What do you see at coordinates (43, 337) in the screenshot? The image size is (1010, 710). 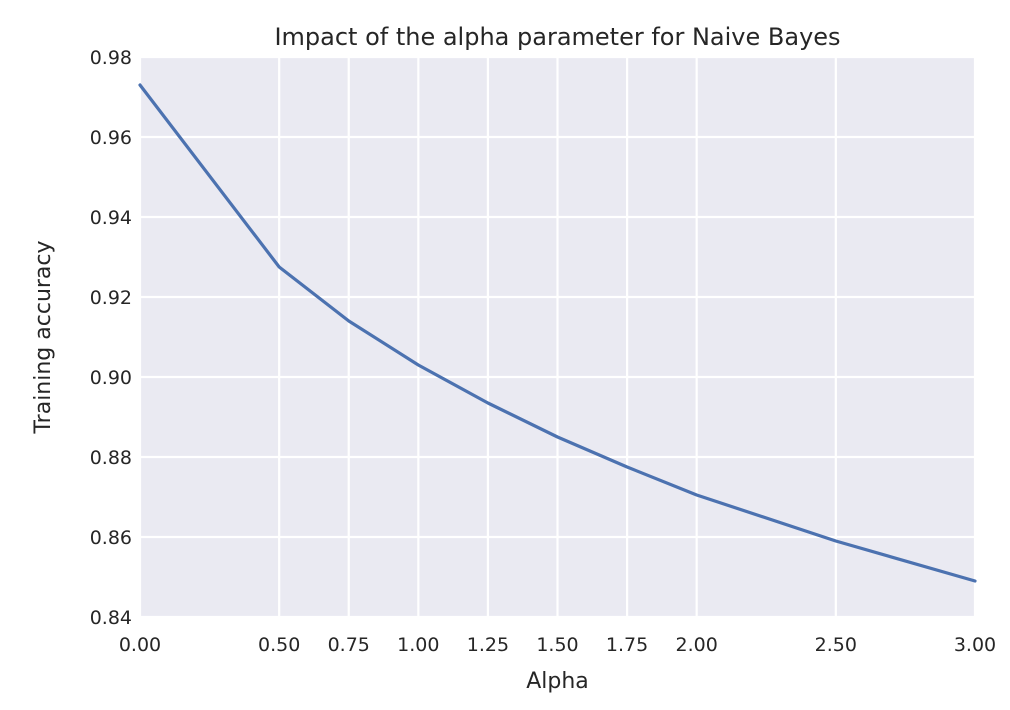 I see `y-axis-label: Training accuracy` at bounding box center [43, 337].